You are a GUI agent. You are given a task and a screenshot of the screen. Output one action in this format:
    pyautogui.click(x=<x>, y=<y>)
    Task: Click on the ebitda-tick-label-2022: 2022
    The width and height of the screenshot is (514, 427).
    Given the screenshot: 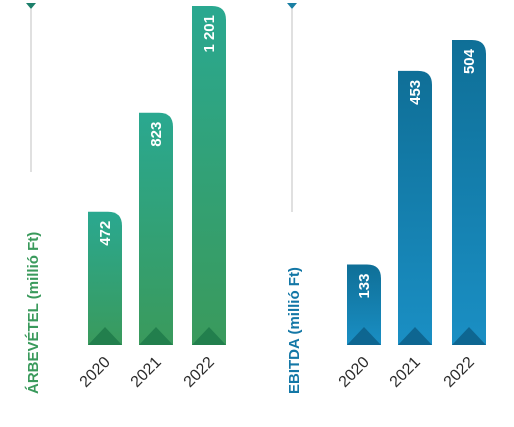 What is the action you would take?
    pyautogui.click(x=459, y=372)
    